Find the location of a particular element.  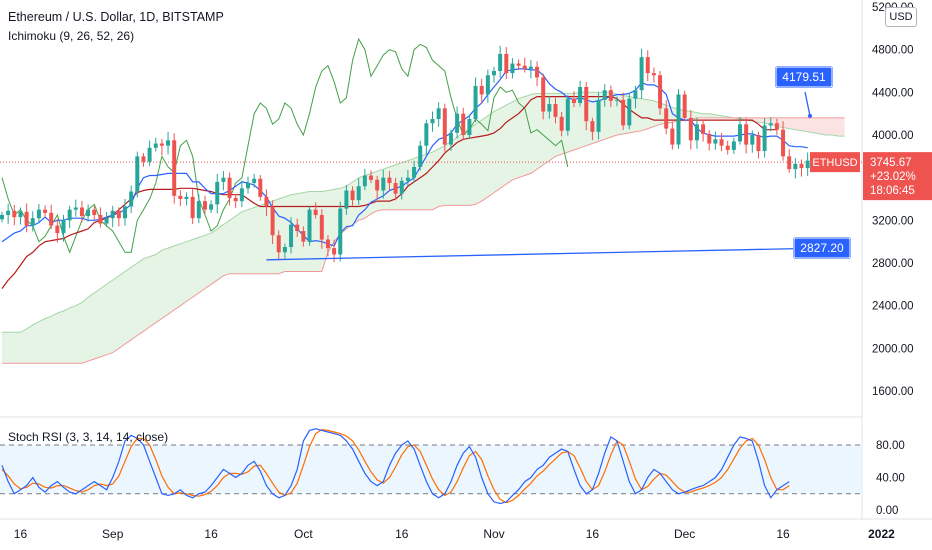

stoch-k-line is located at coordinates (395, 466).